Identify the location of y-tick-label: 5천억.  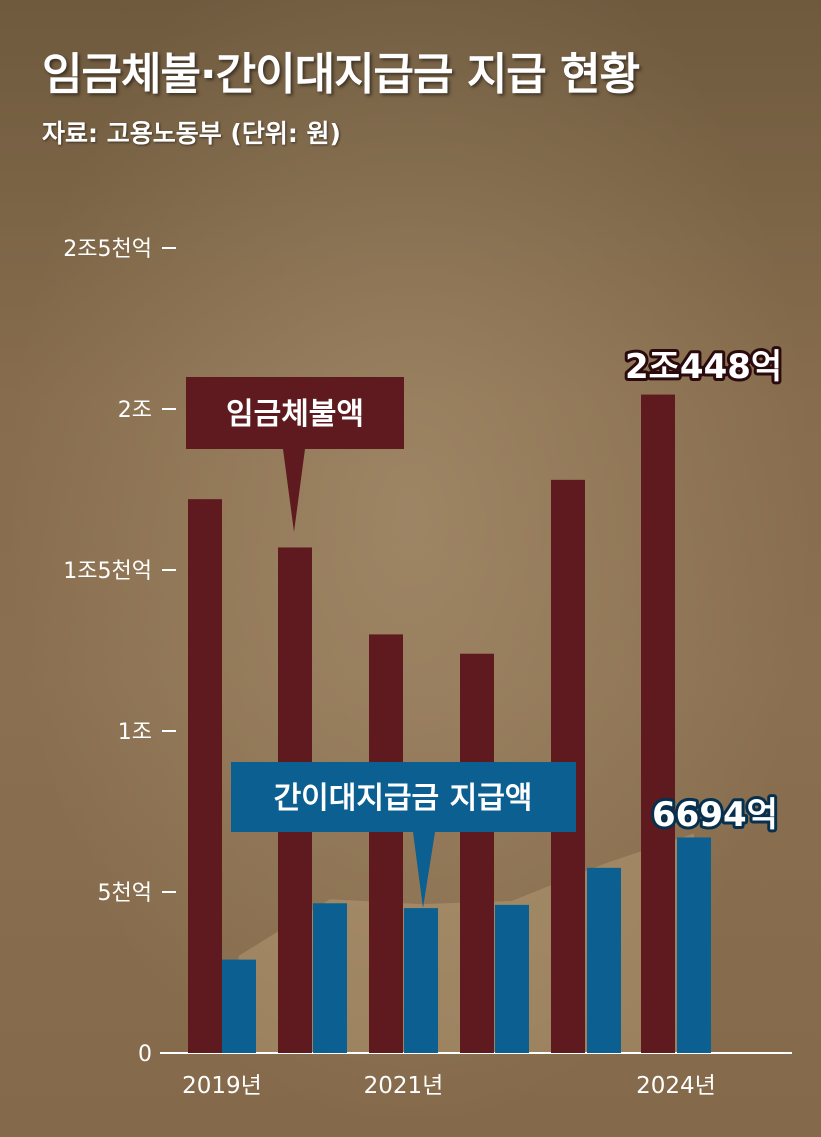
(125, 893).